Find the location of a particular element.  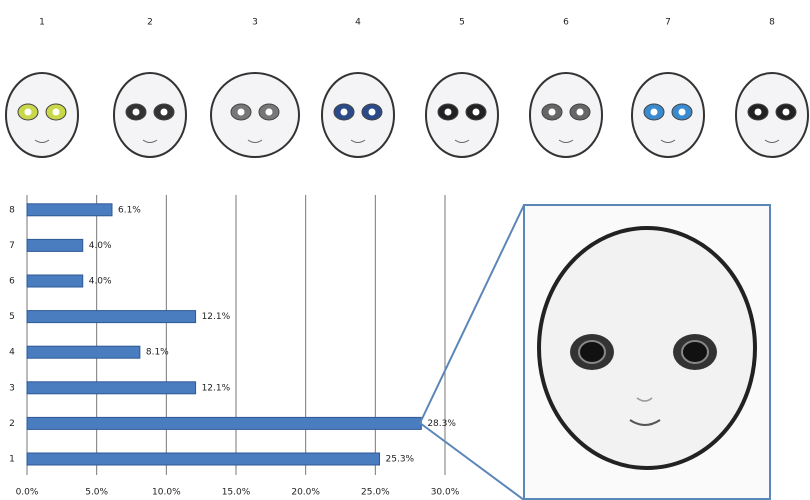

x-tick-label: 15.0% is located at coordinates (236, 493).